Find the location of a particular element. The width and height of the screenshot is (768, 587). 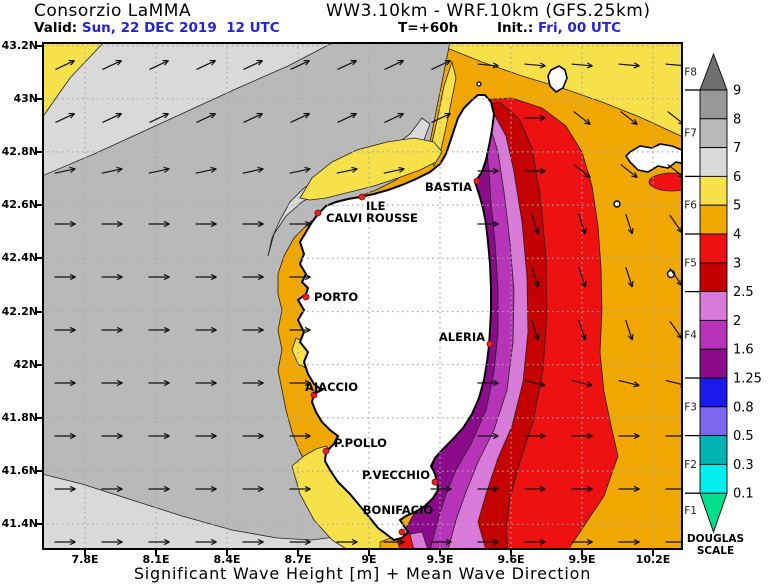

douglas-force-label: F3 is located at coordinates (690, 407).